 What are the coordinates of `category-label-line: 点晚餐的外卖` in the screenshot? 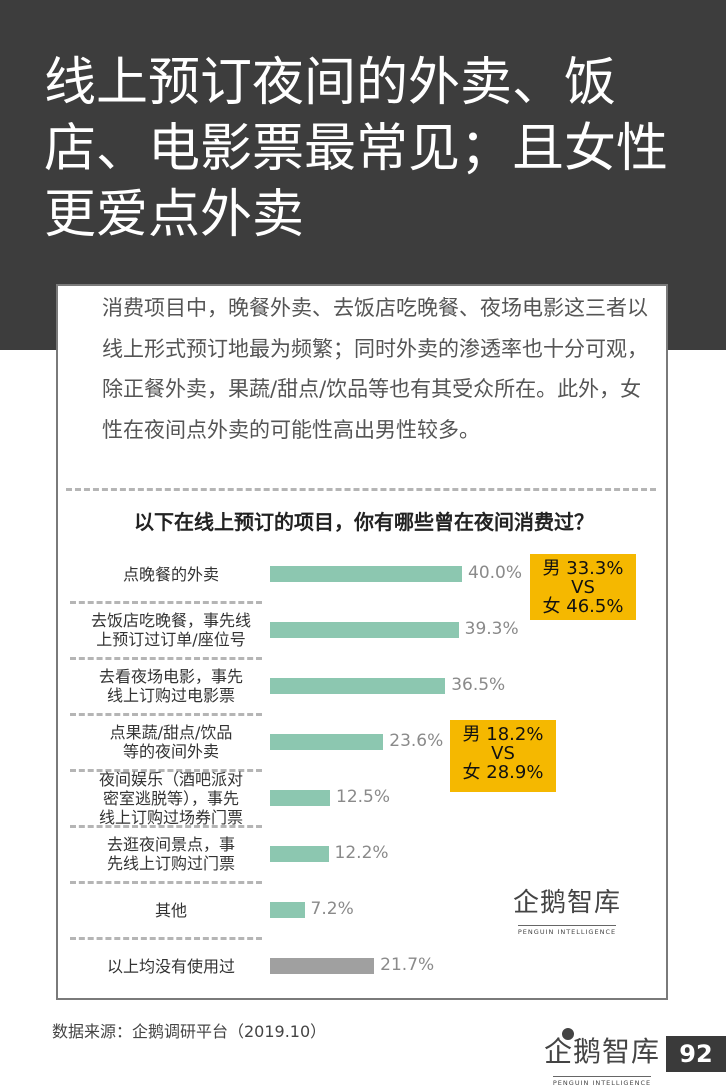 It's located at (170, 574).